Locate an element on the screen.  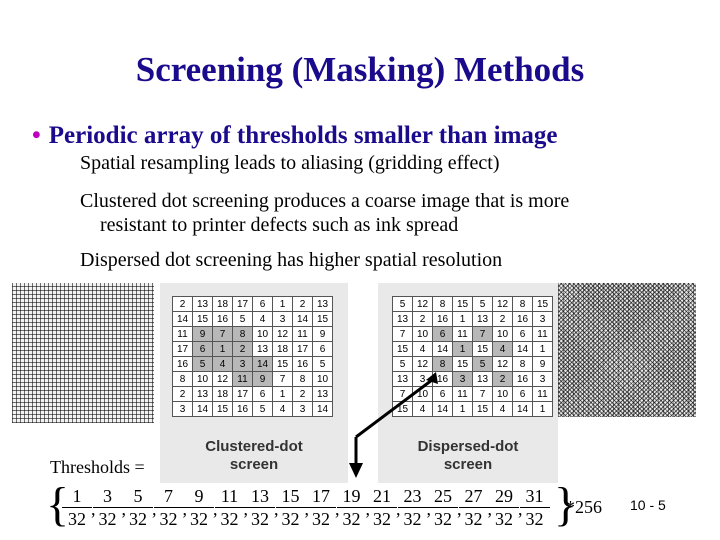
threshold-fraction: 17 32 is located at coordinates (321, 507).